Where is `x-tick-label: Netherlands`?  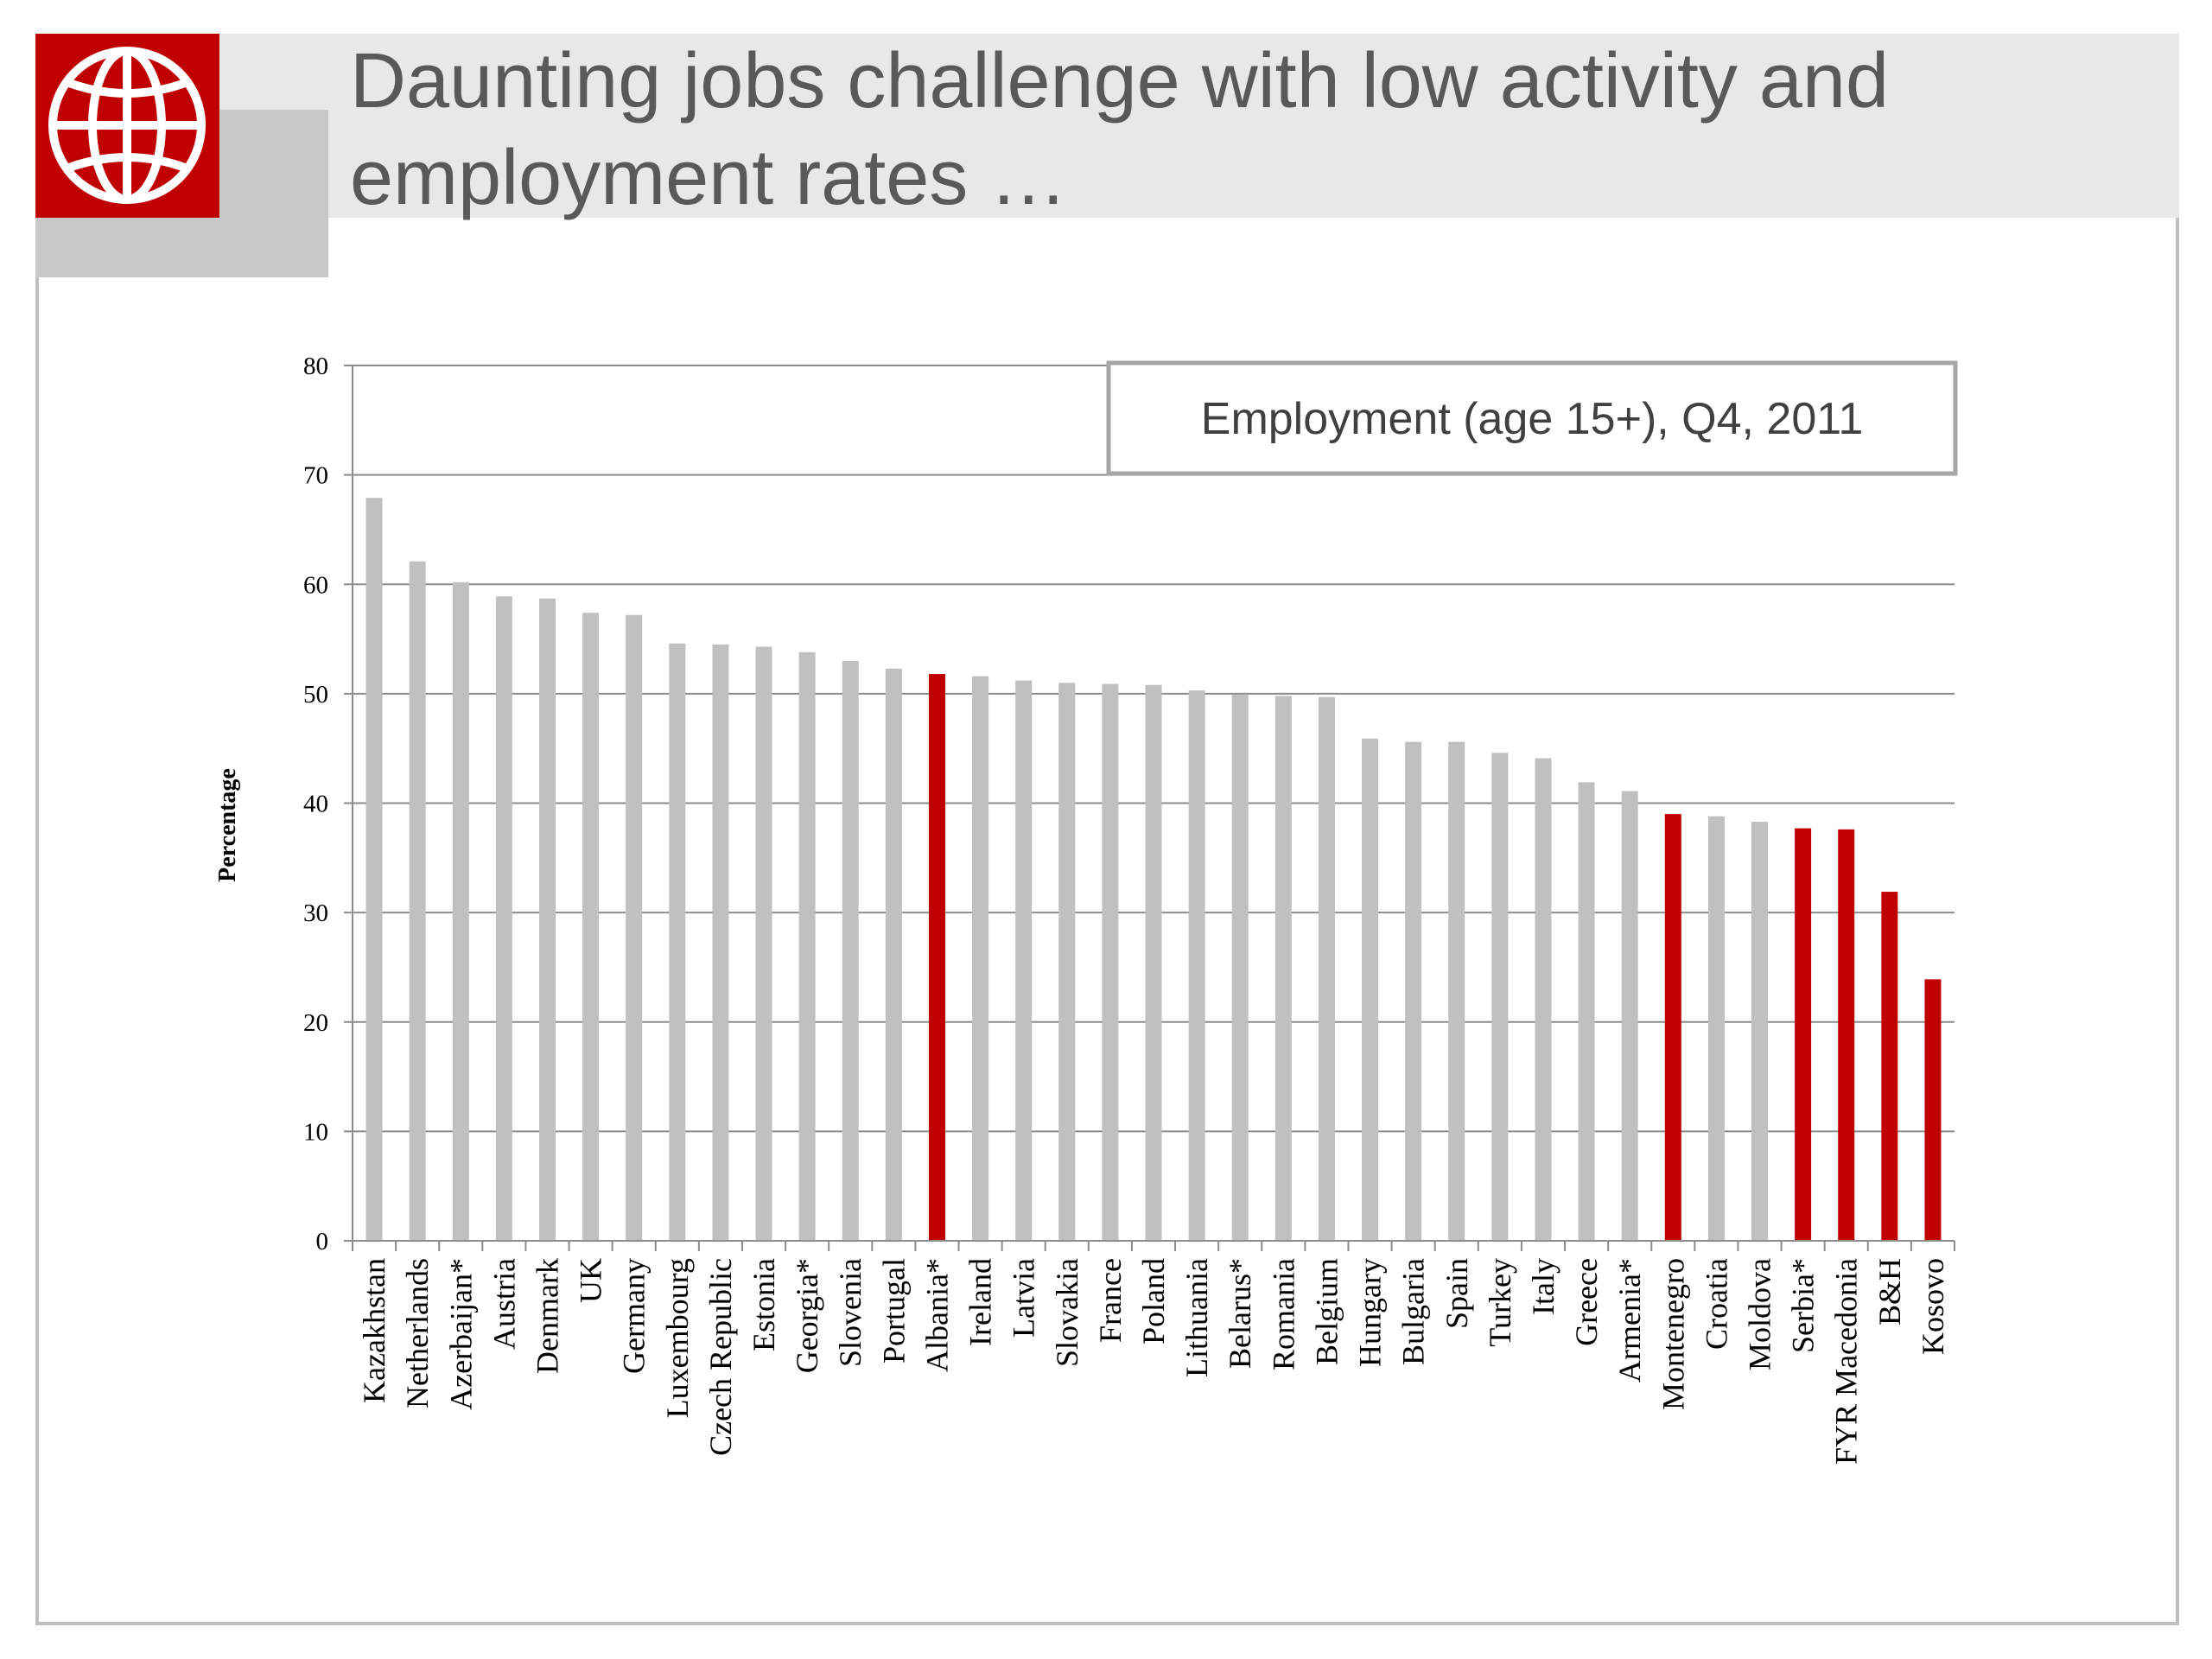
x-tick-label: Netherlands is located at coordinates (417, 1333).